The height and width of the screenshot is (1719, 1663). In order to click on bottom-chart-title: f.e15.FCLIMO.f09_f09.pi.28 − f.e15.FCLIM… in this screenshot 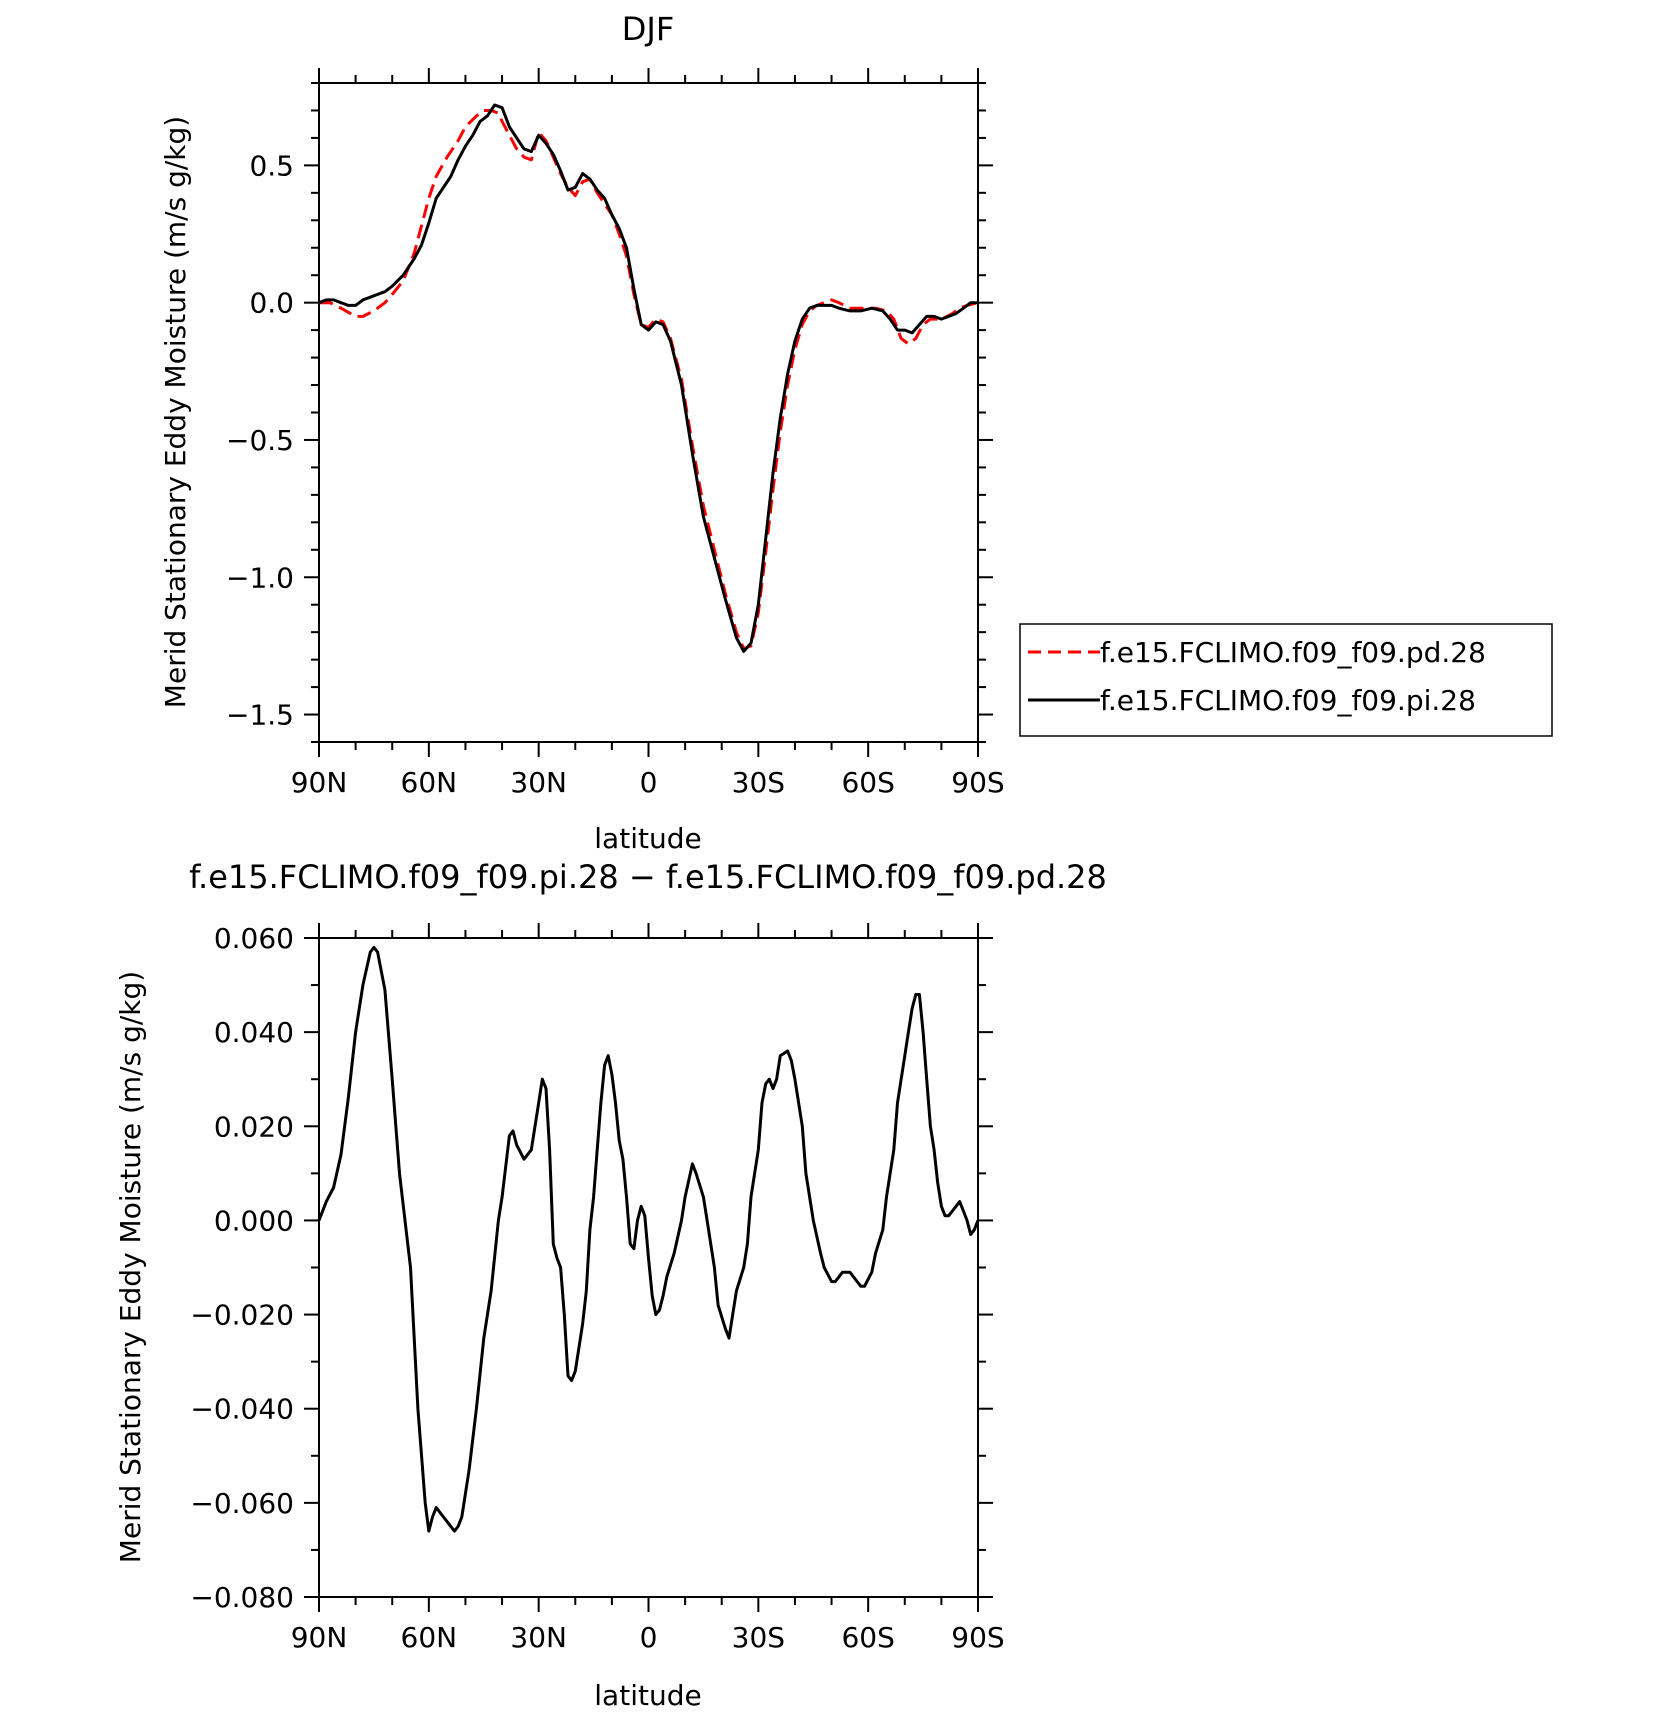, I will do `click(648, 877)`.